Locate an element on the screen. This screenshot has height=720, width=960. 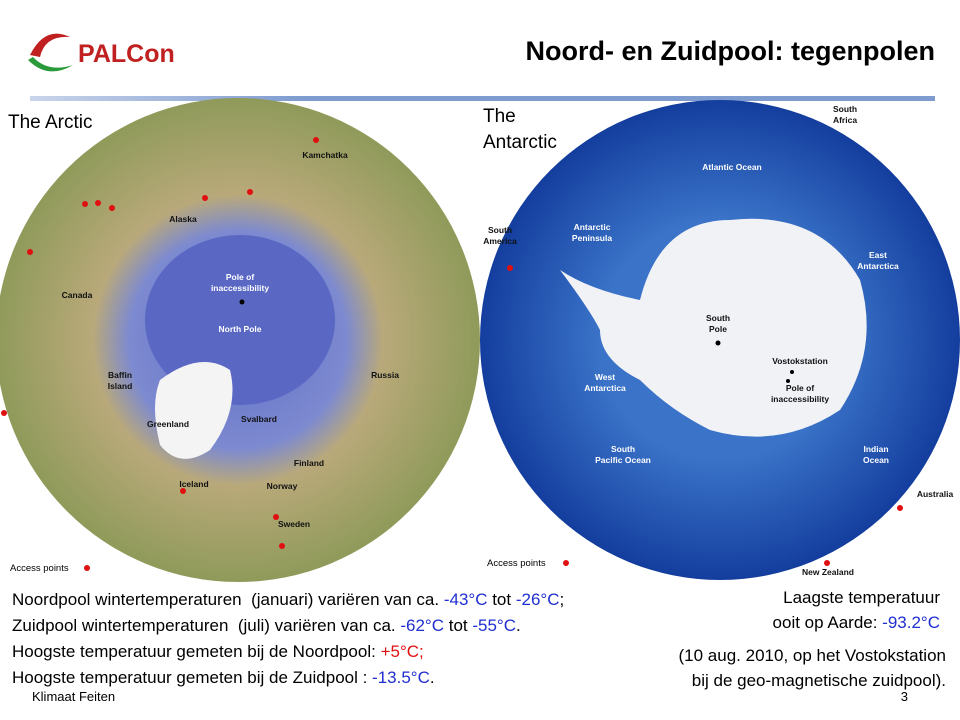
fact-text: ; is located at coordinates (562, 599).